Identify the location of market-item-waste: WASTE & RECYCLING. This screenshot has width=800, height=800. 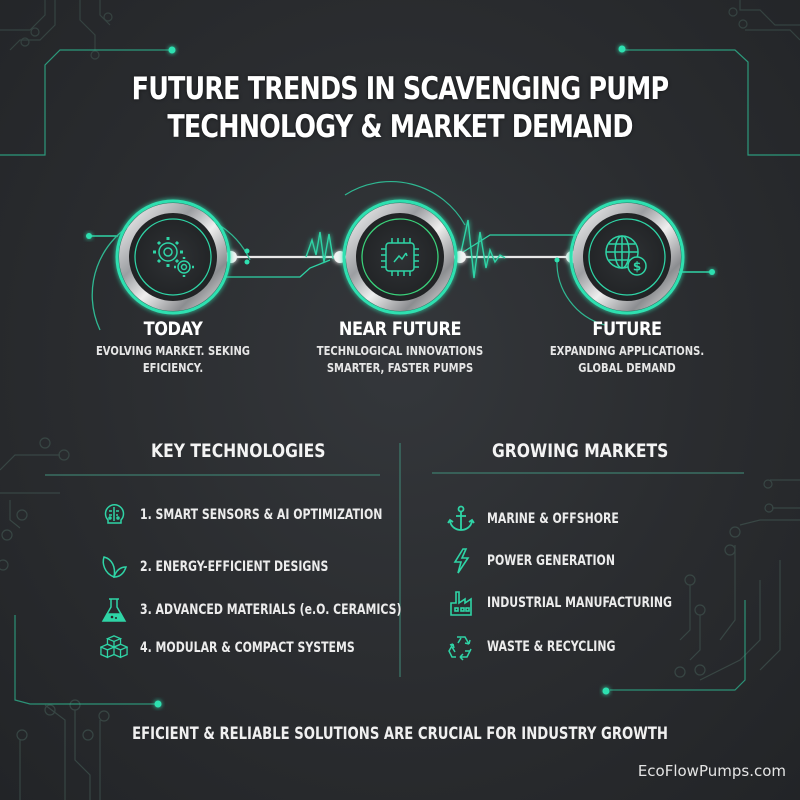
(549, 647).